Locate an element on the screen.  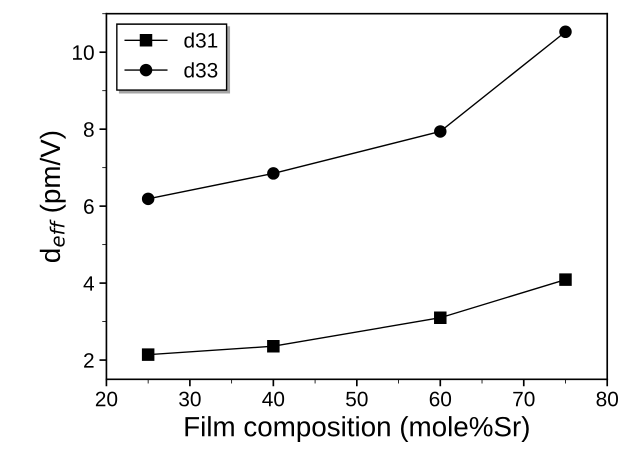
legend-label: d31 is located at coordinates (201, 40).